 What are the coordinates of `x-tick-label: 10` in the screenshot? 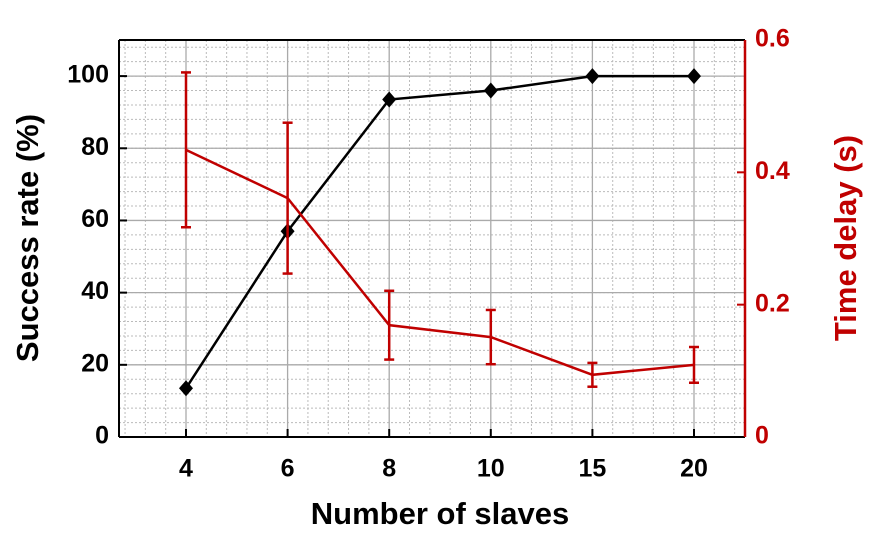 It's located at (491, 469).